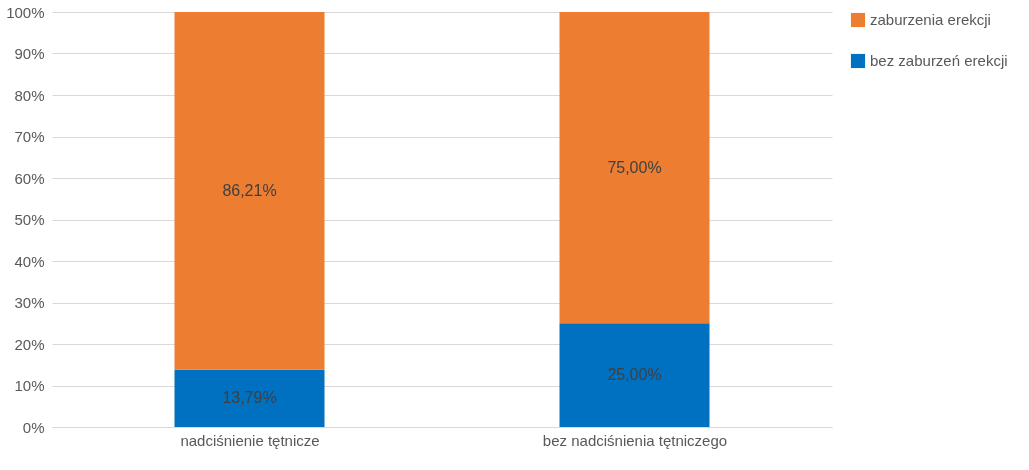 This screenshot has height=470, width=1029. Describe the element at coordinates (29, 178) in the screenshot. I see `y-tick-label: 60%` at that location.